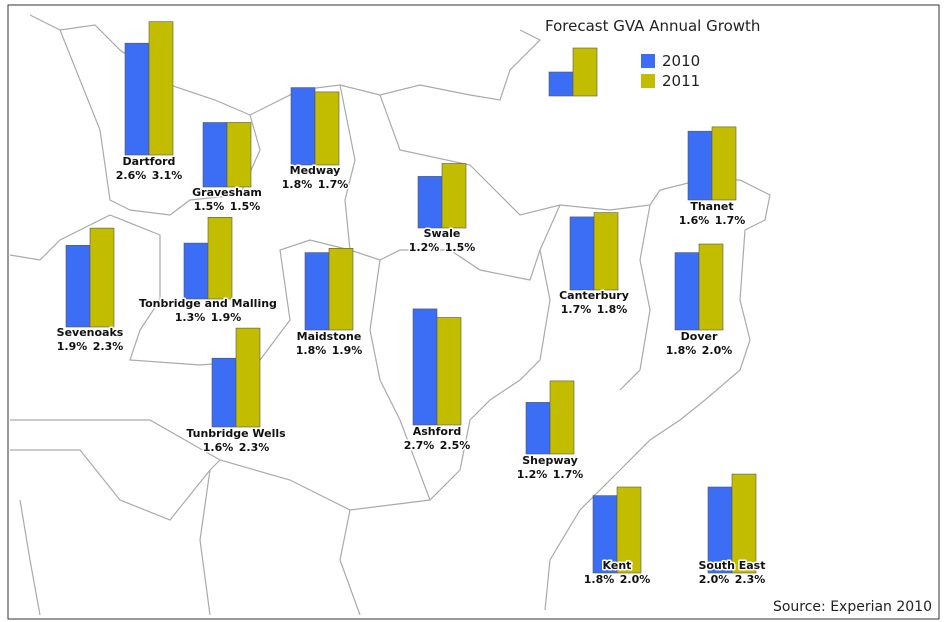 The image size is (948, 622). What do you see at coordinates (617, 565) in the screenshot?
I see `region-label: Kent` at bounding box center [617, 565].